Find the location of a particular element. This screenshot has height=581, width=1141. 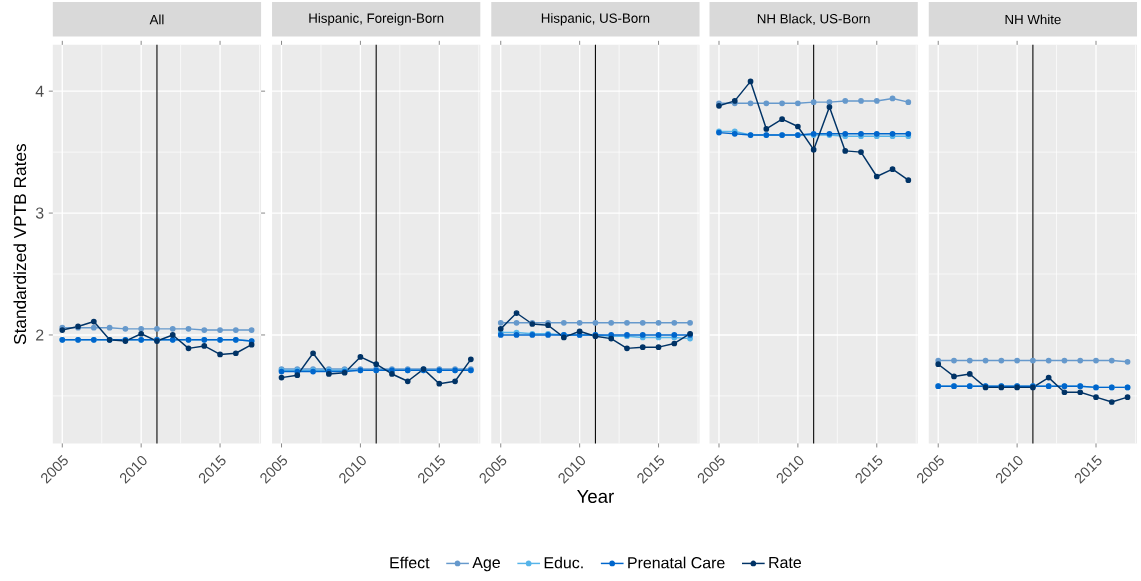

legend-label: Prenatal Care is located at coordinates (676, 562).